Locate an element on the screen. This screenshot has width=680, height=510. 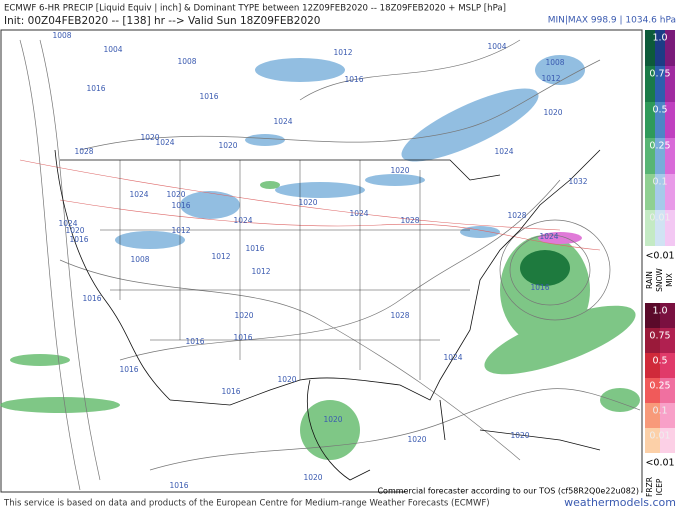
footer-site: weathermodels.com is located at coordinates (620, 502).